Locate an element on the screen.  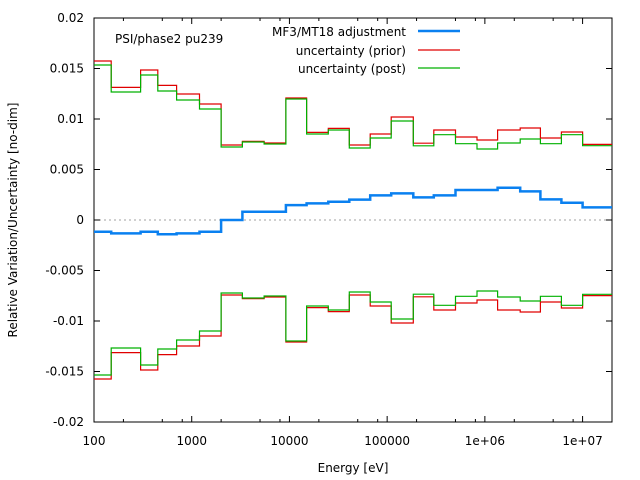
y-tick-label: 0.01 is located at coordinates (70, 119).